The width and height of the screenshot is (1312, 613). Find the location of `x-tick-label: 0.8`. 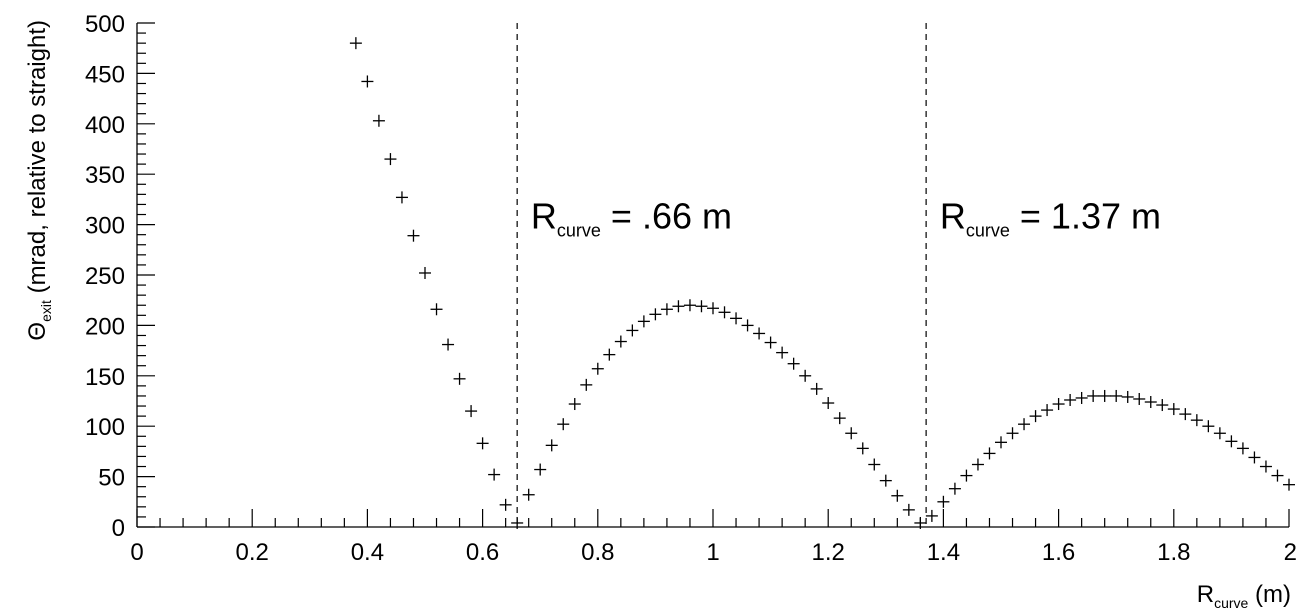

x-tick-label: 0.8 is located at coordinates (597, 552).